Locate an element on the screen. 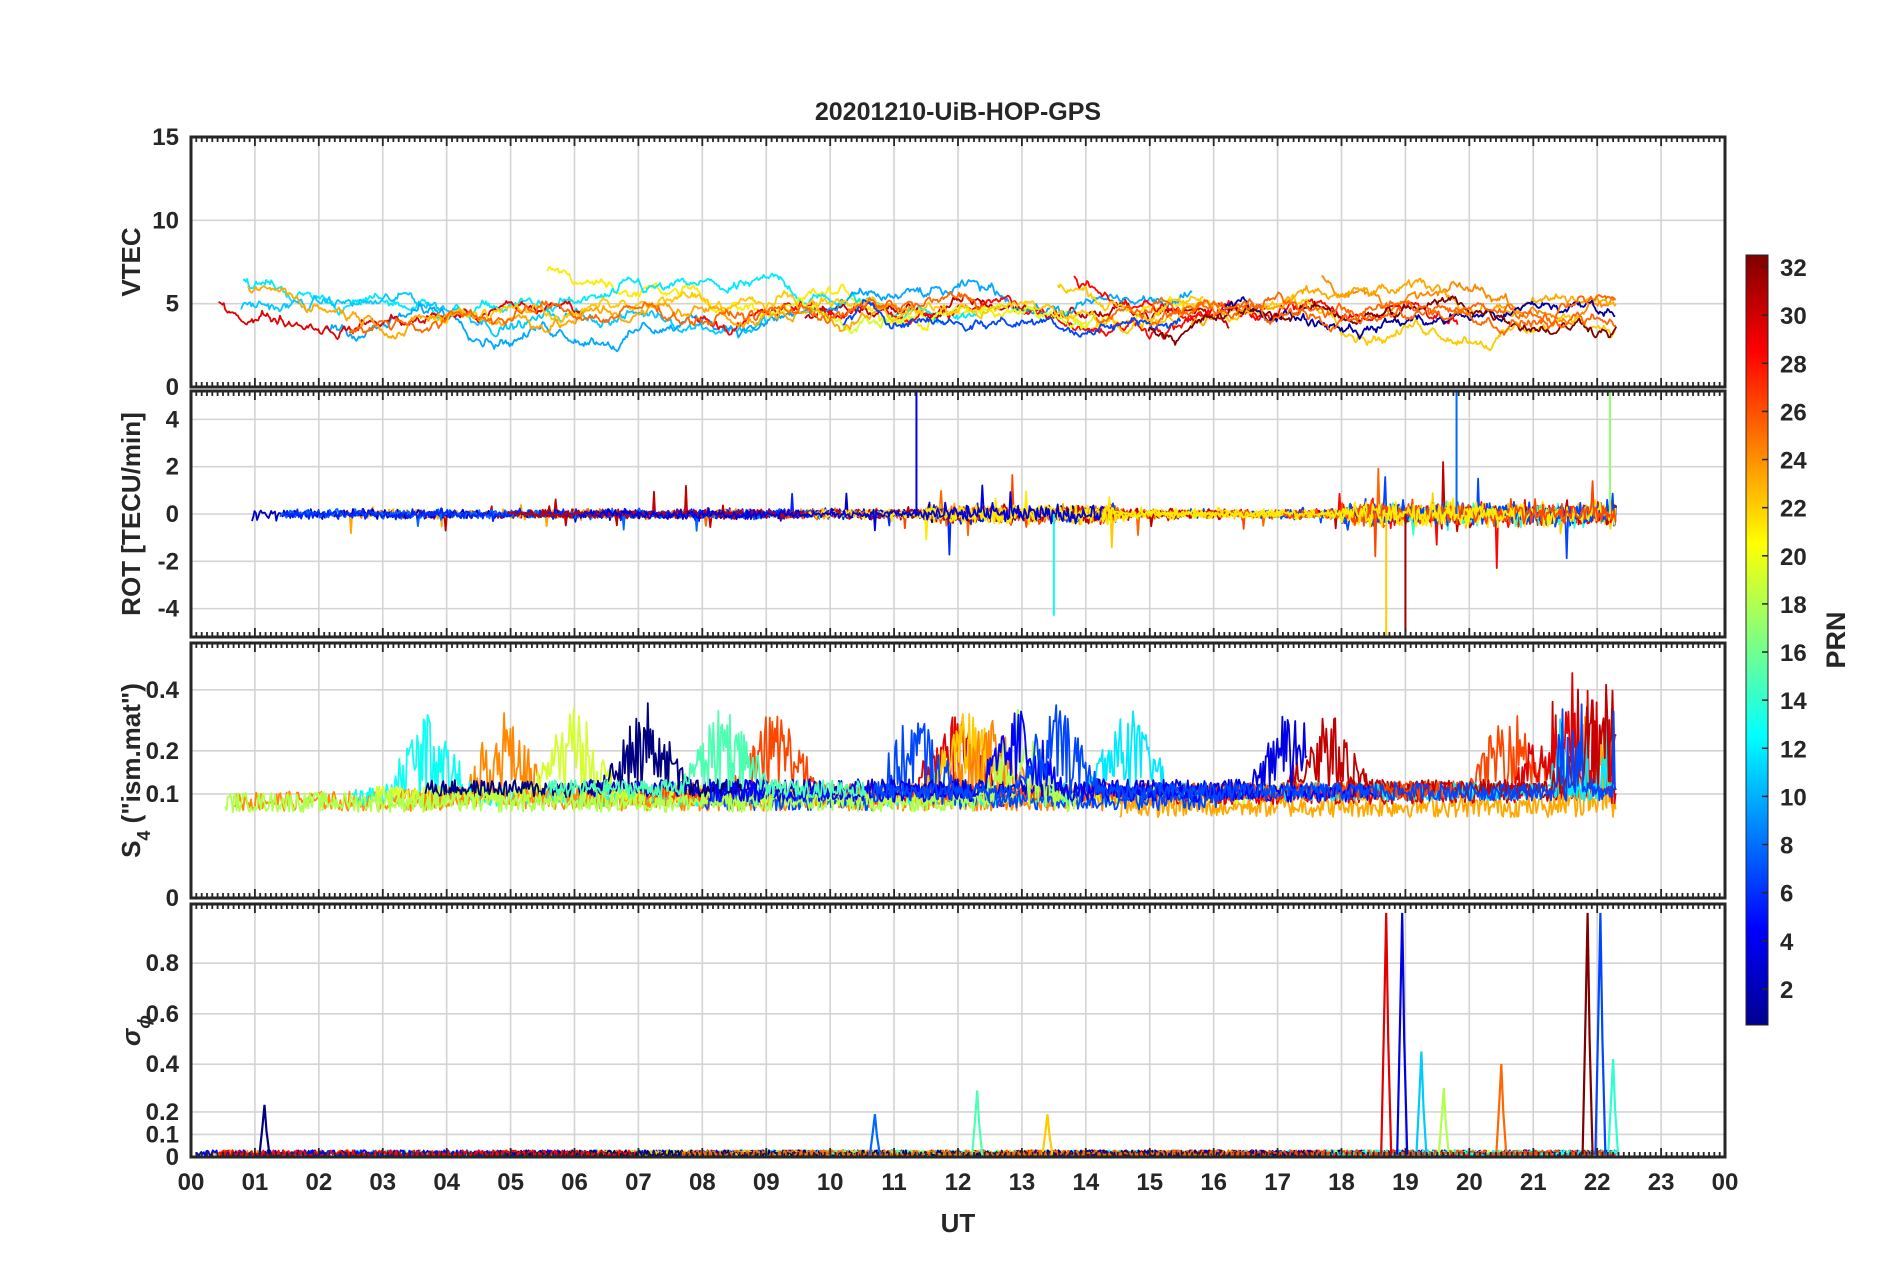 The height and width of the screenshot is (1272, 1902). colorbar-tick-label: 28 is located at coordinates (1793, 364).